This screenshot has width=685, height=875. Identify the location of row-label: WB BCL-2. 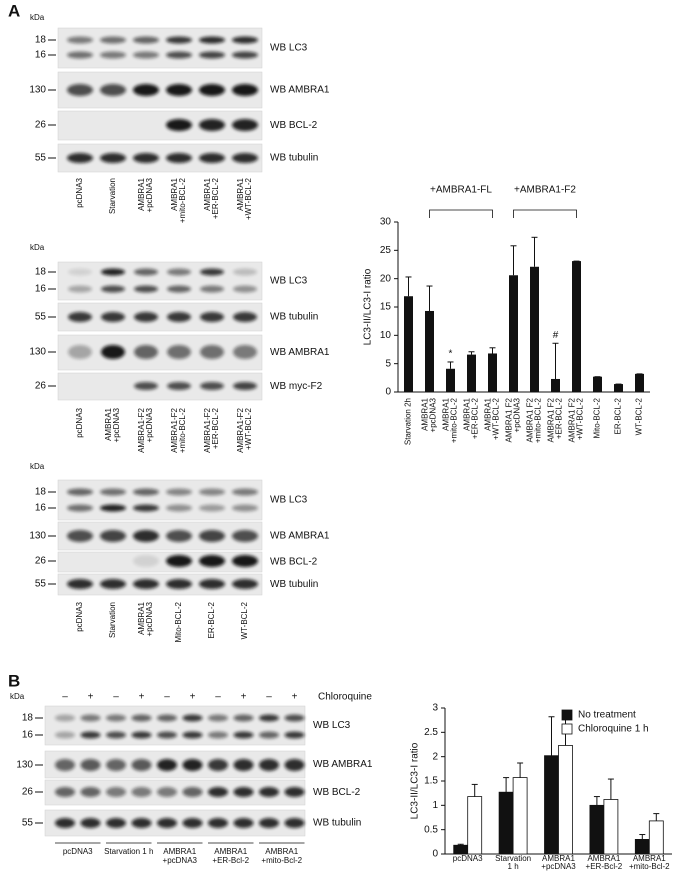
(337, 792).